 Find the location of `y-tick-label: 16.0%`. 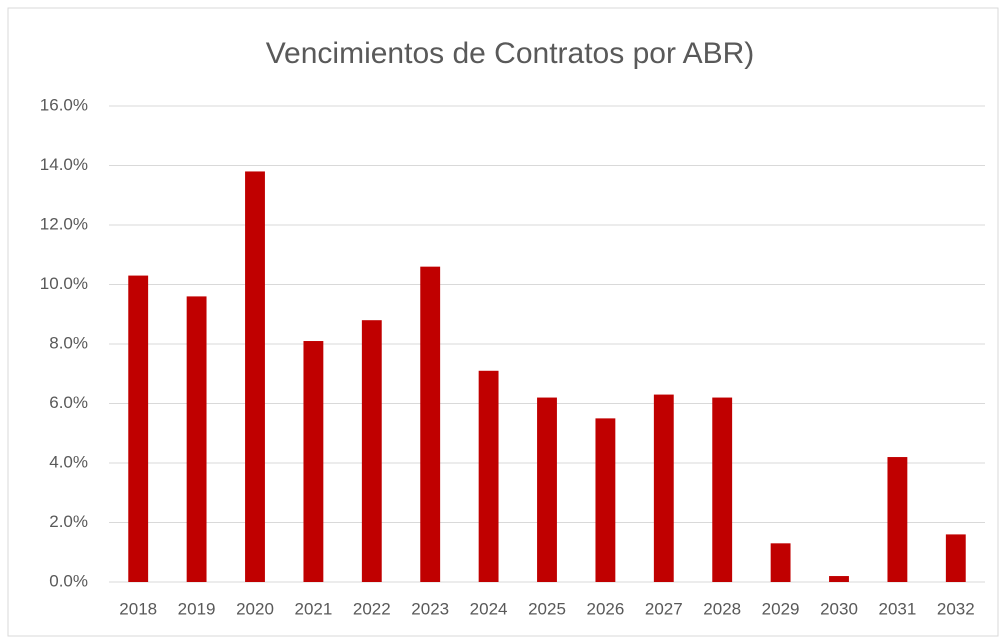

y-tick-label: 16.0% is located at coordinates (64, 104).